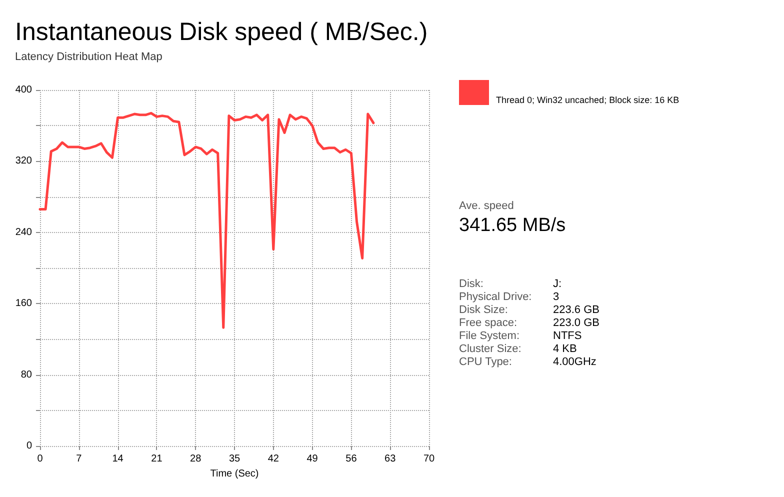  What do you see at coordinates (556, 297) in the screenshot?
I see `text: 3` at bounding box center [556, 297].